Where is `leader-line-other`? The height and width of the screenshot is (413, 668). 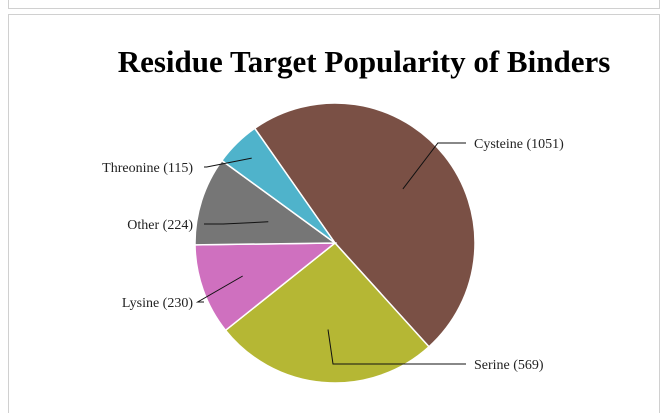 leader-line-other is located at coordinates (236, 223).